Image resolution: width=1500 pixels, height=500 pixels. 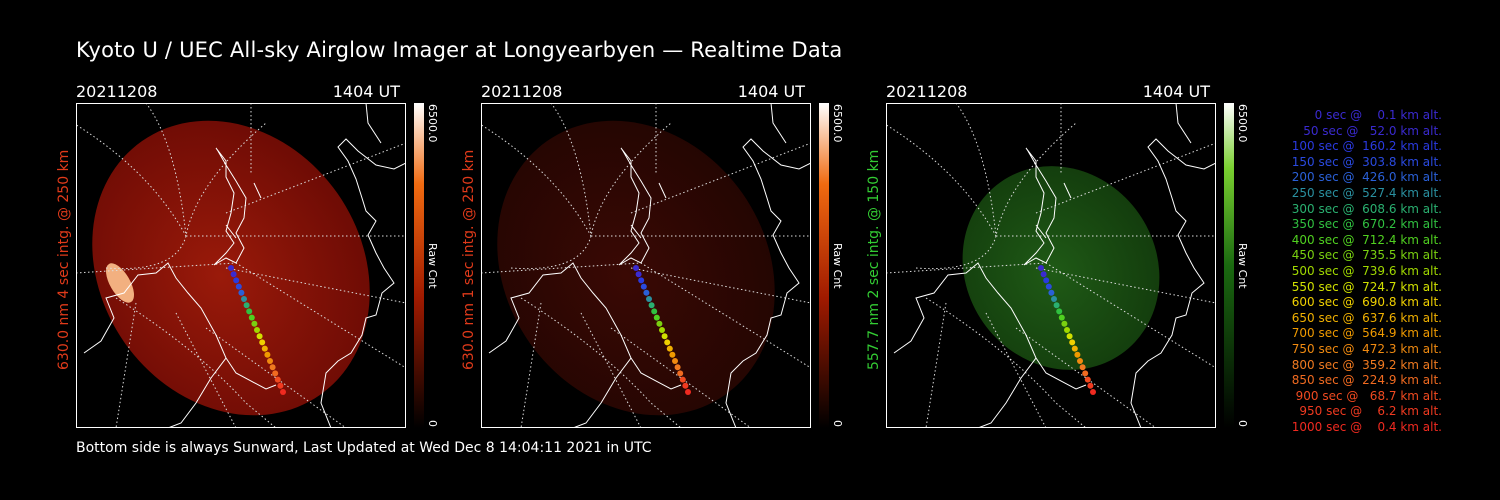 I want to click on panel-side-label: 557.7 nm 2 sec intg. @ 150 km, so click(x=874, y=259).